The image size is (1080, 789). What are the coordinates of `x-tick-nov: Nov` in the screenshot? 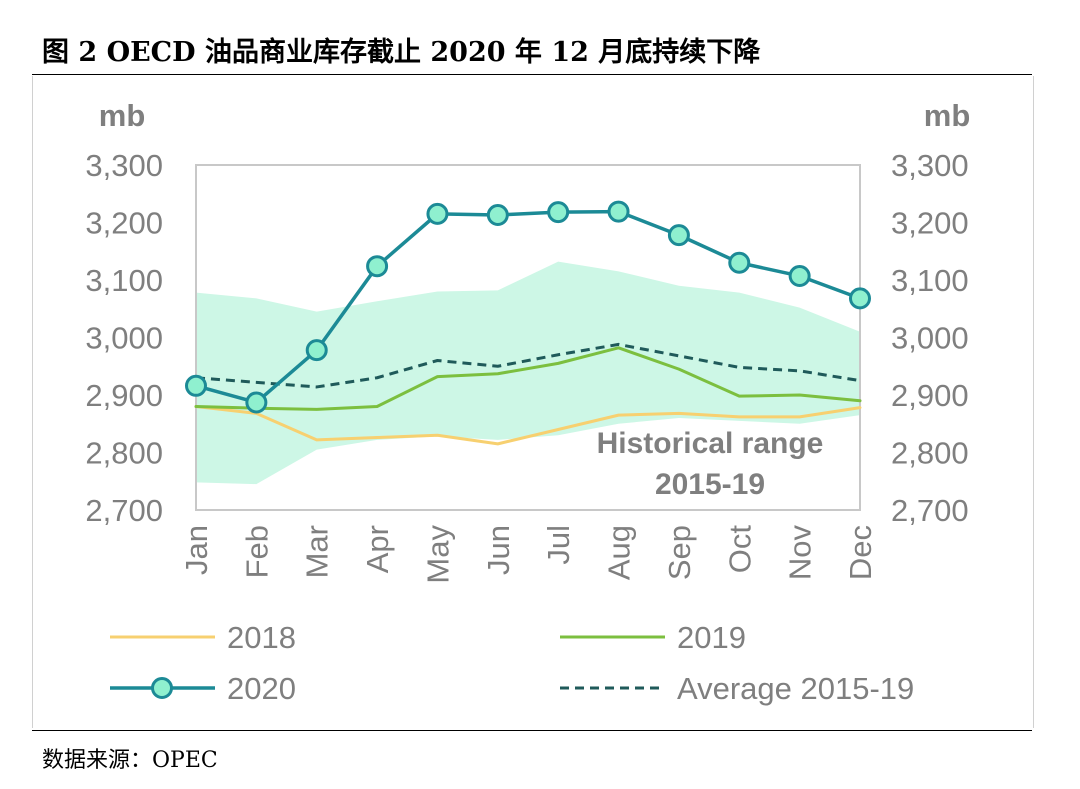 It's located at (800, 553).